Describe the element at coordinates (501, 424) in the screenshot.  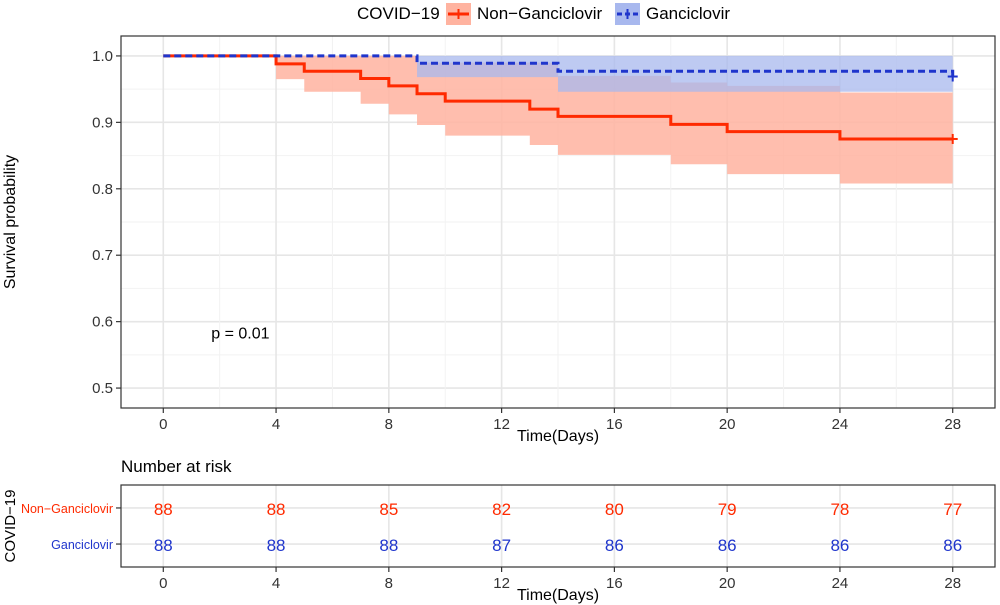
I see `x-tick-label: 12` at that location.